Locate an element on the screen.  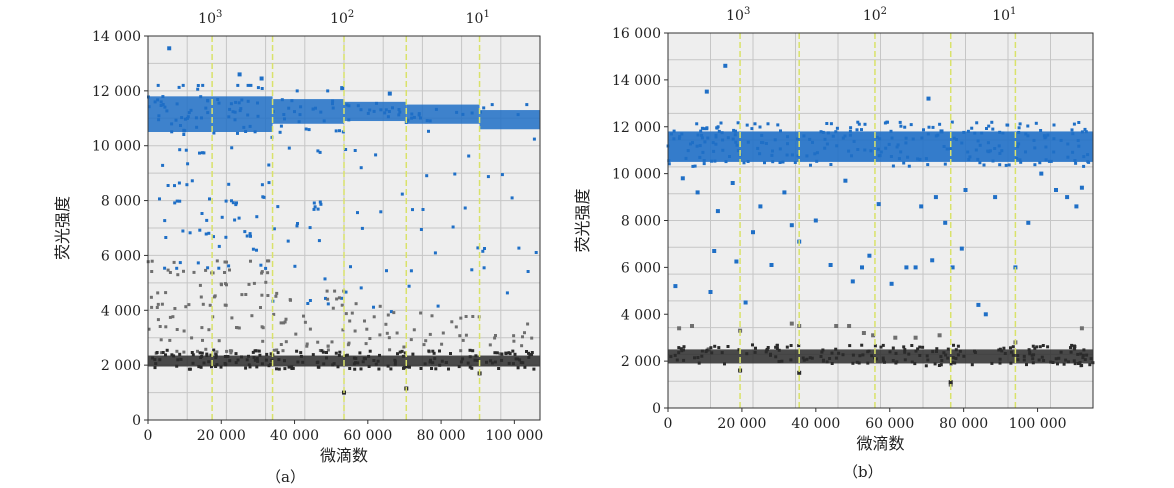
y-tick-label: 12 000 is located at coordinates (636, 128).